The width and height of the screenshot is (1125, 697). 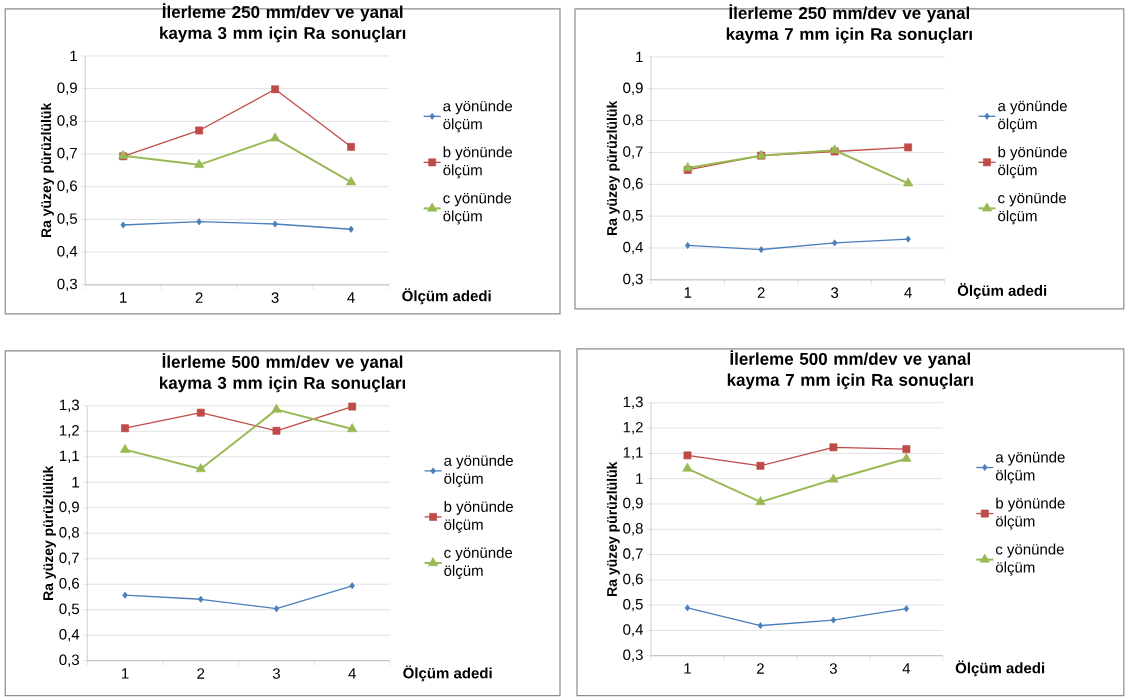 What do you see at coordinates (850, 370) in the screenshot?
I see `chart-title: İlerleme 500 mm/dev ve yanal kayma 7 mm için Ra sonuçları` at bounding box center [850, 370].